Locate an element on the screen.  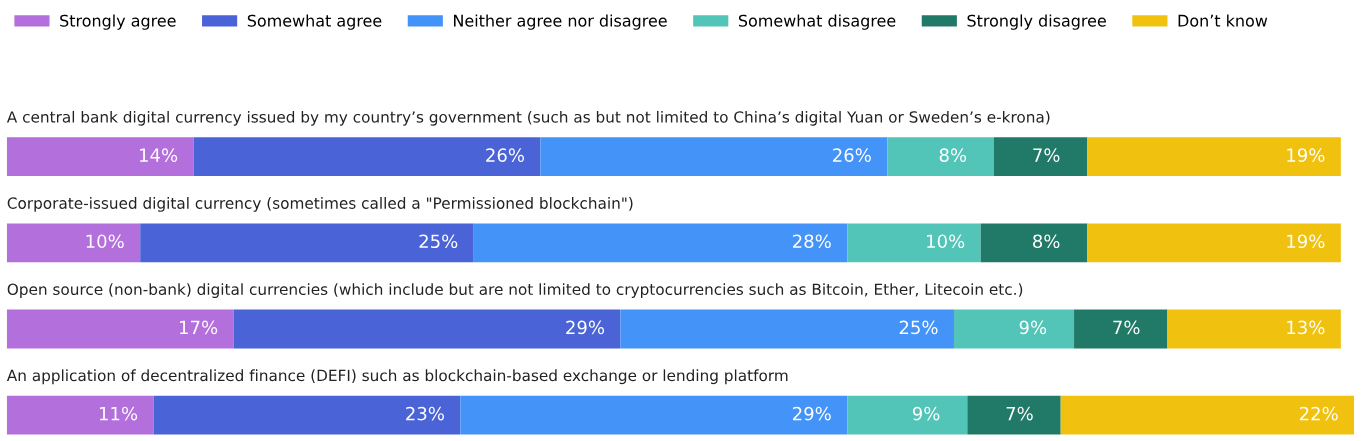
legend-label: Somewhat disagree is located at coordinates (817, 22).